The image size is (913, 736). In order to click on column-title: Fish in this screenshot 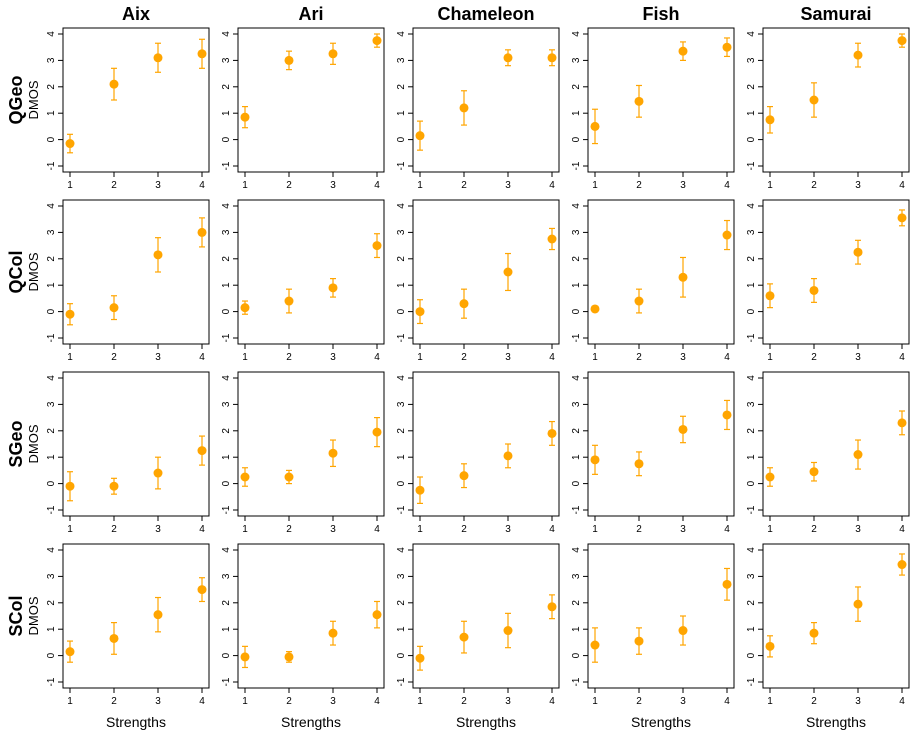, I will do `click(660, 14)`.